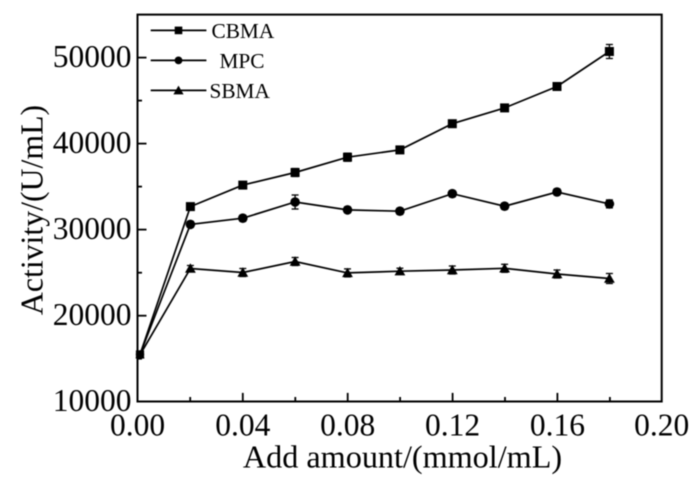 This screenshot has height=483, width=700. What do you see at coordinates (242, 425) in the screenshot?
I see `svg-text: 0.04` at bounding box center [242, 425].